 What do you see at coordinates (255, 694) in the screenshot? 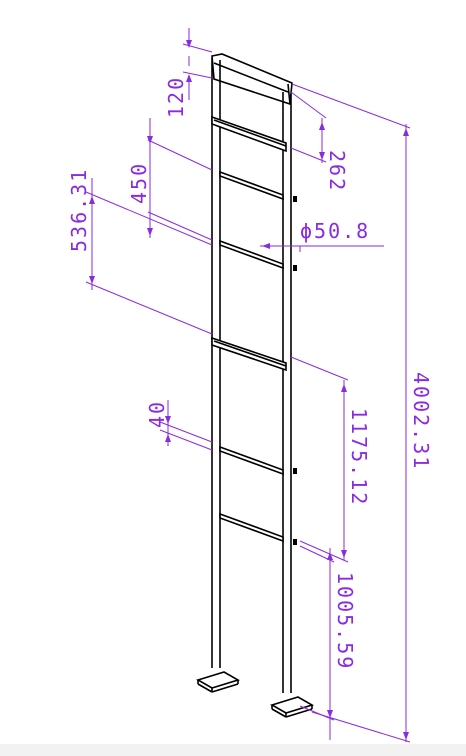
I see `base-plates` at bounding box center [255, 694].